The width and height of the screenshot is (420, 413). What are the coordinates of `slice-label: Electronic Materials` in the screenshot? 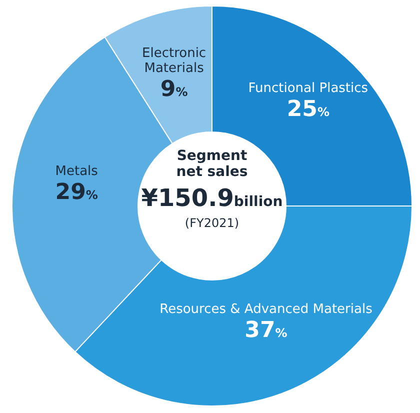 It's located at (174, 62).